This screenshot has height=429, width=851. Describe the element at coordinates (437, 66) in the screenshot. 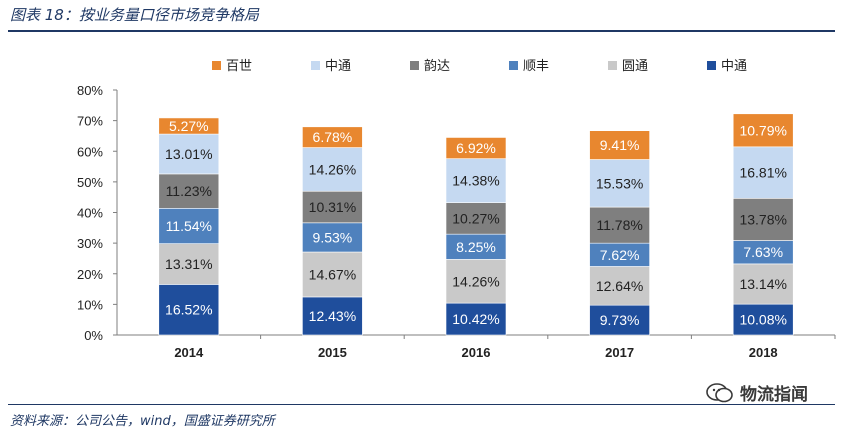

I see `legend-label: 韵达` at that location.